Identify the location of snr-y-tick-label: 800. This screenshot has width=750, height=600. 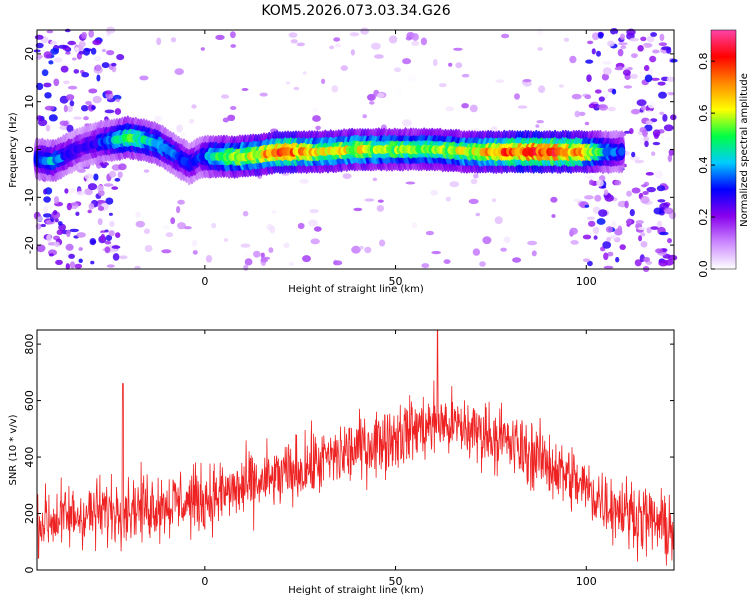
(29, 344).